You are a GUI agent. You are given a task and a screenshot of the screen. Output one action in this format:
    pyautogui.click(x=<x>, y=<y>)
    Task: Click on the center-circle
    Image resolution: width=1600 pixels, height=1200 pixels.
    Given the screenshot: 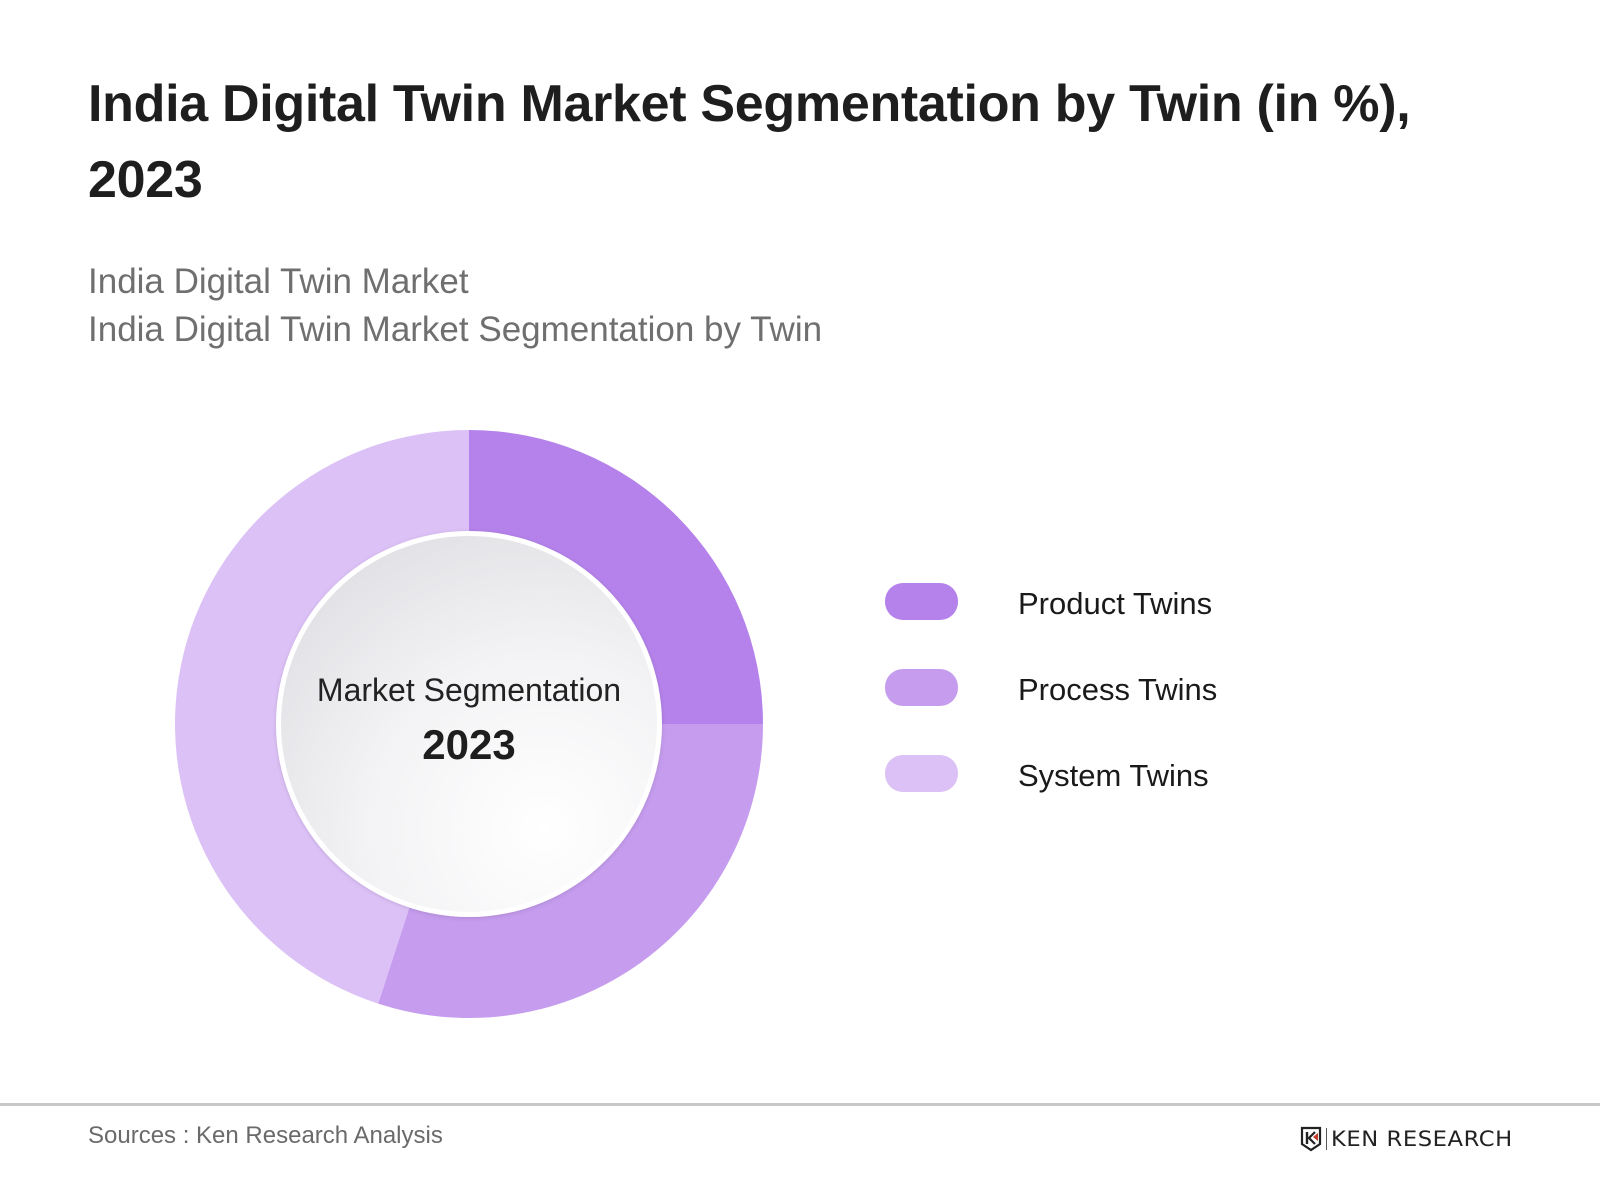 What is the action you would take?
    pyautogui.click(x=469, y=724)
    